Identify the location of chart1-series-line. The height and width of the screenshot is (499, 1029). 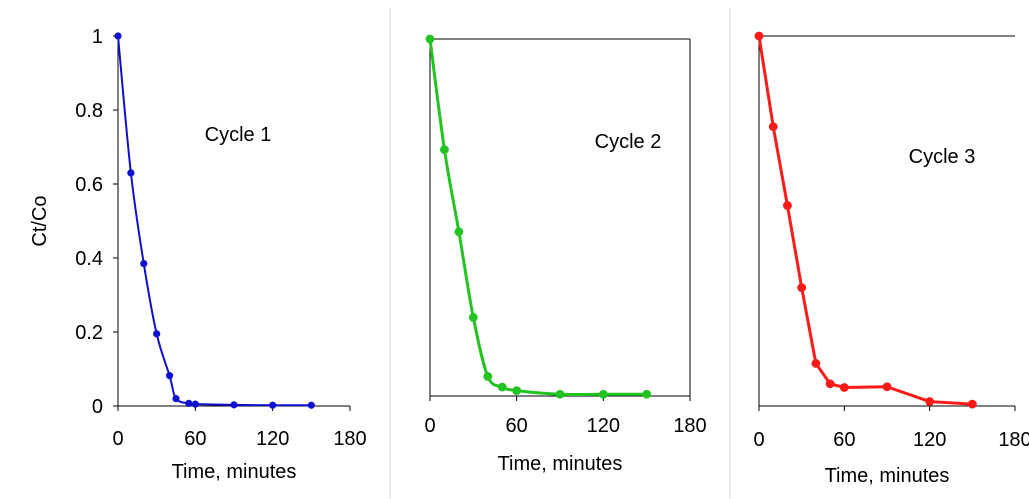
(215, 221).